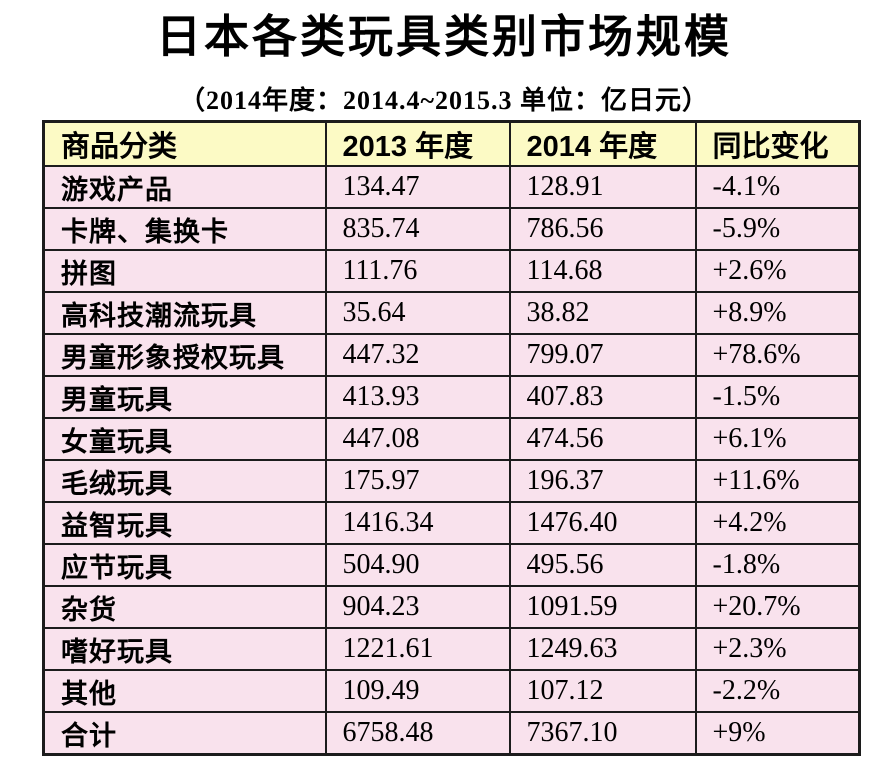 The height and width of the screenshot is (784, 888). I want to click on value-cell: -1.5%, so click(777, 397).